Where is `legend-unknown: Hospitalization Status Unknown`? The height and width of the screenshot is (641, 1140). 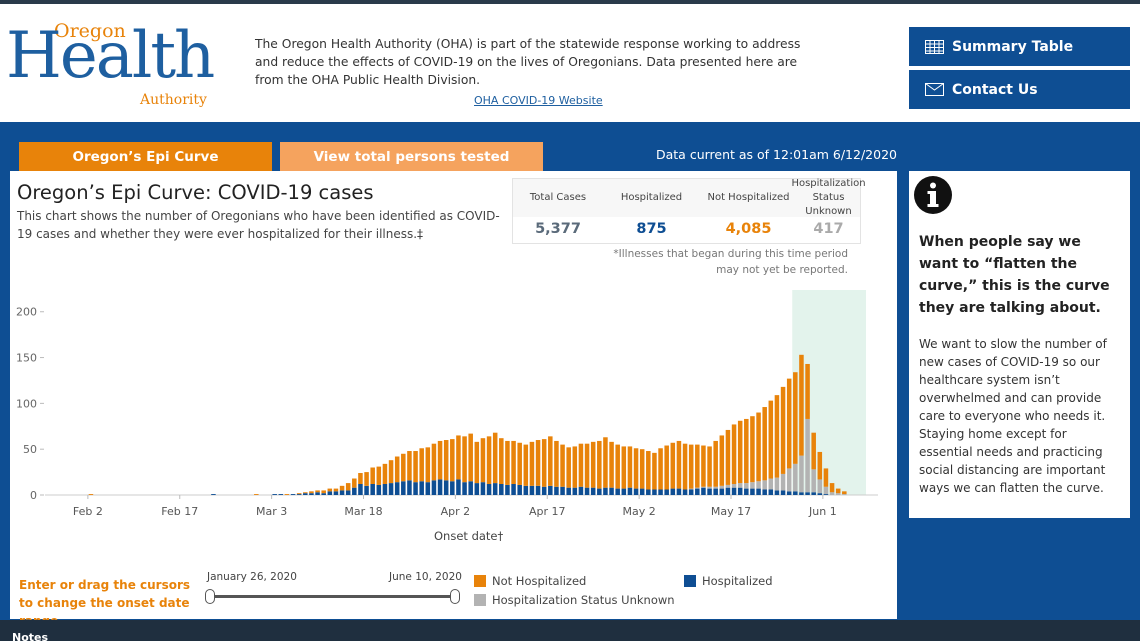
legend-unknown: Hospitalization Status Unknown is located at coordinates (574, 600).